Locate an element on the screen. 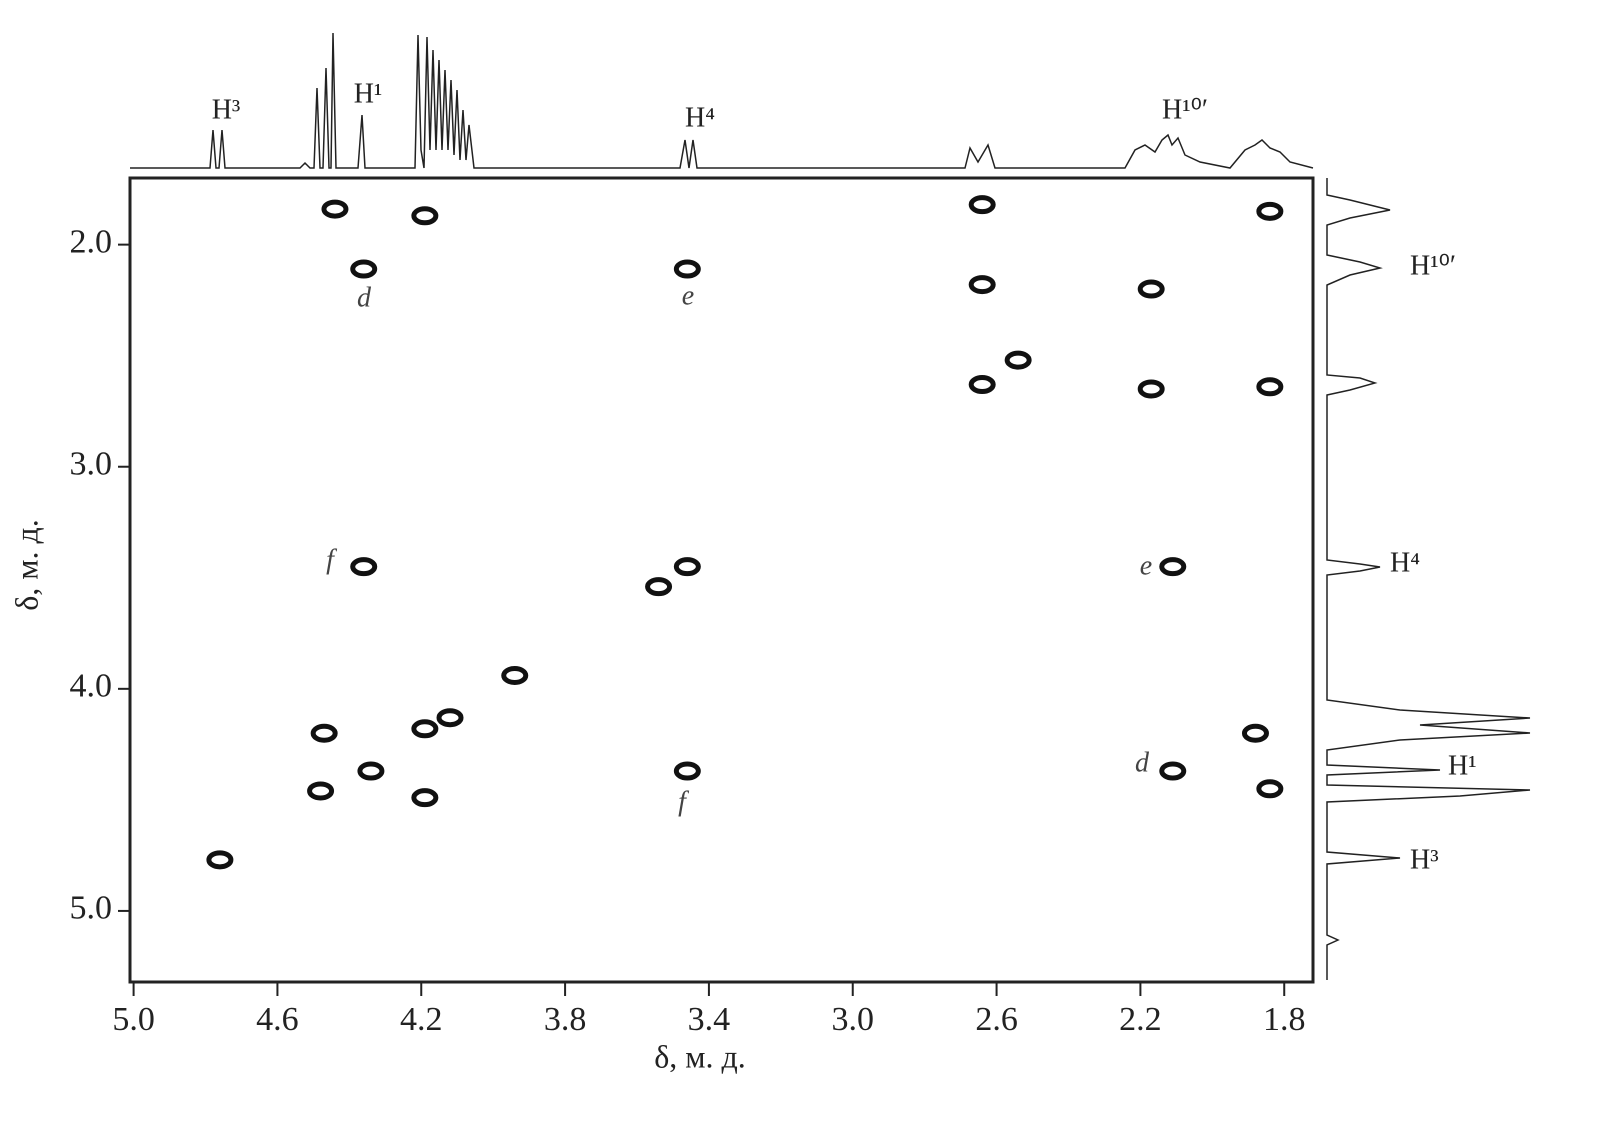 This screenshot has height=1125, width=1603. x-tick-label: 2.6 is located at coordinates (996, 1019).